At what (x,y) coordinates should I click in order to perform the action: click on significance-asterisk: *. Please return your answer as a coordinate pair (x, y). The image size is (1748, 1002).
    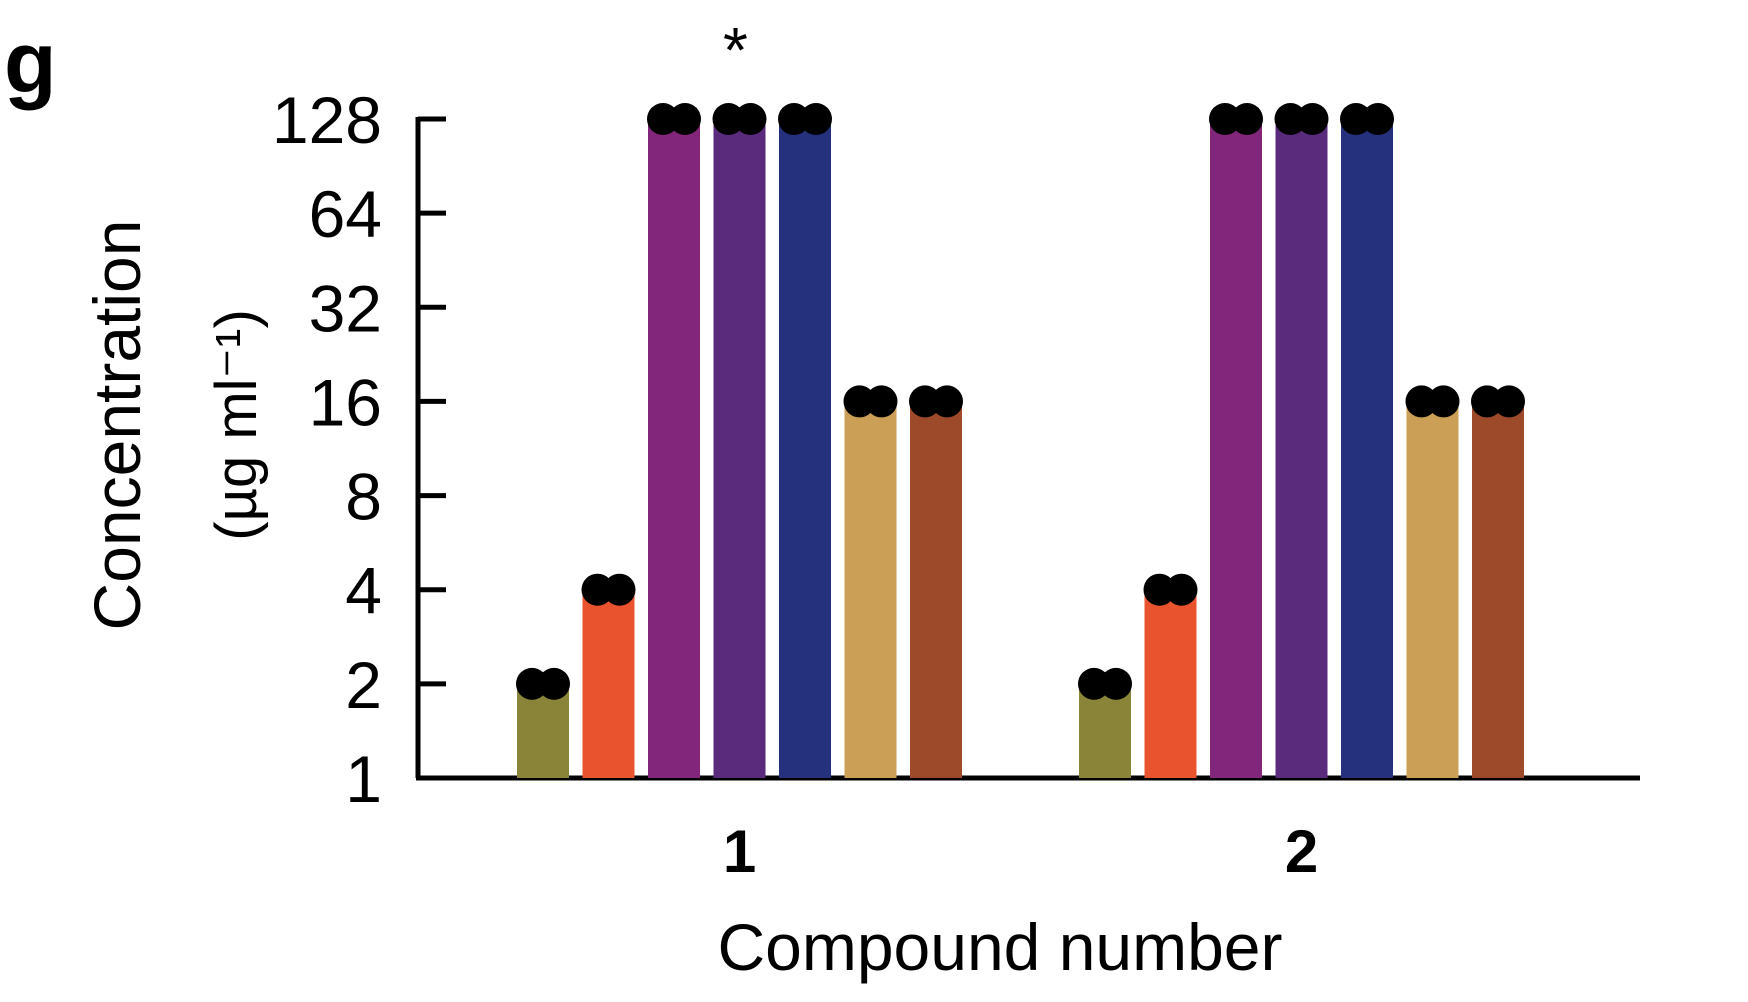
    Looking at the image, I should click on (735, 50).